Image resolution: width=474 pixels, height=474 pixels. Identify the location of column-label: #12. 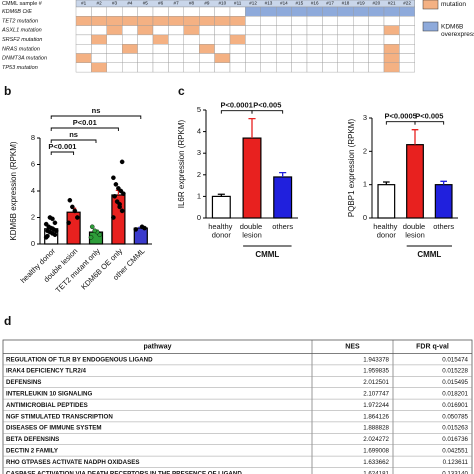
(253, 3).